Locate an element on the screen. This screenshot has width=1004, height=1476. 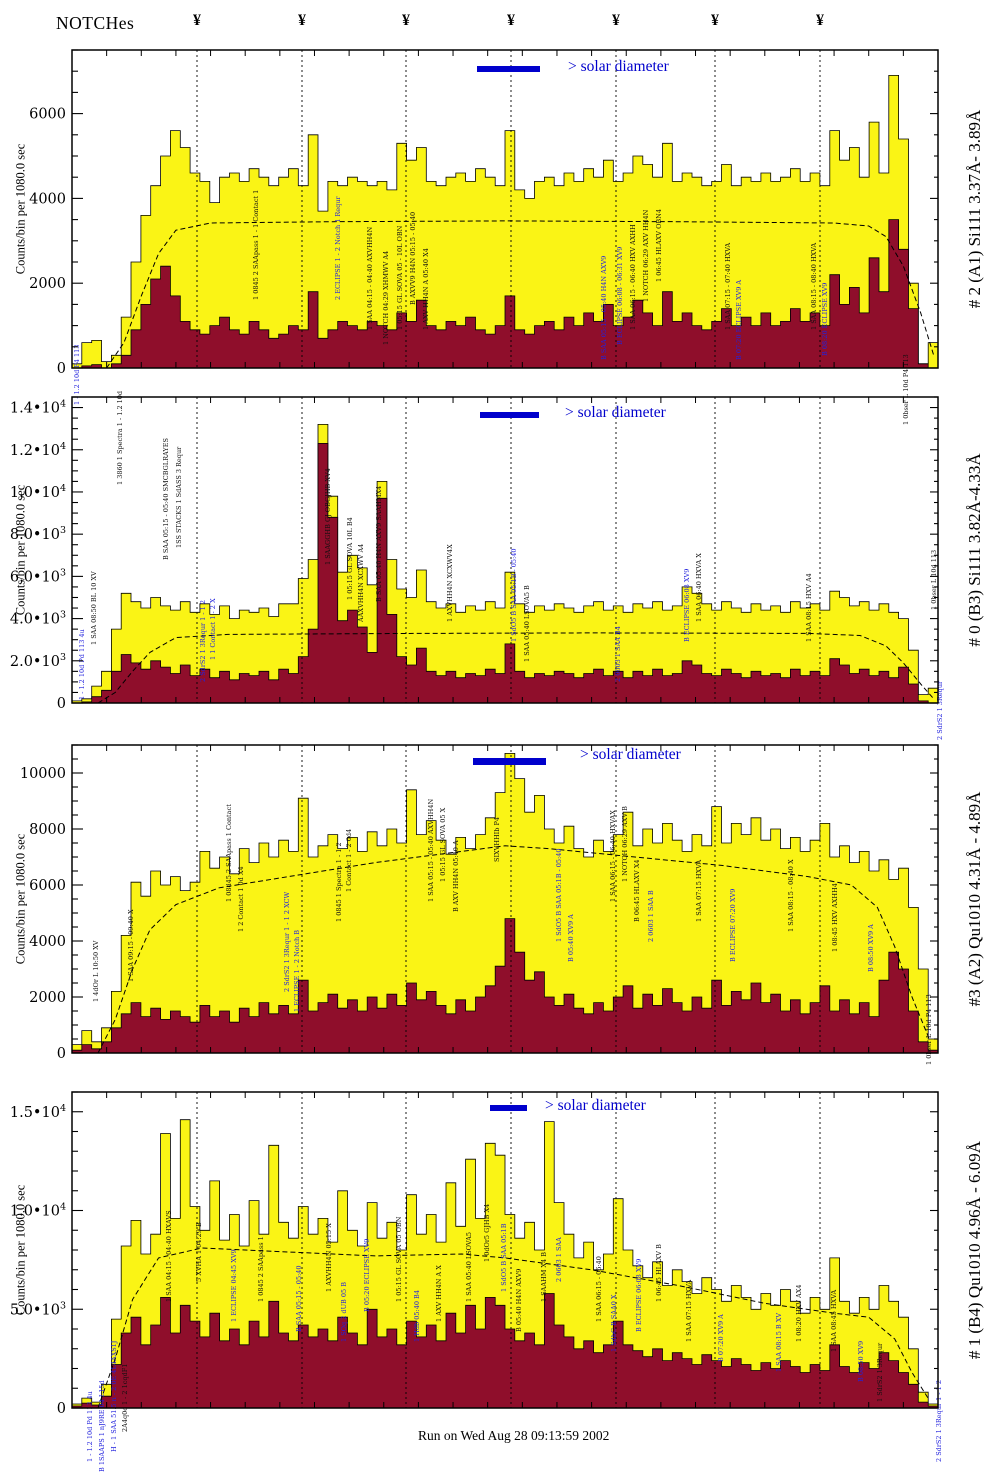
event-annotation: 1 05:15 GL SOVA 10L B4 is located at coordinates (350, 558).